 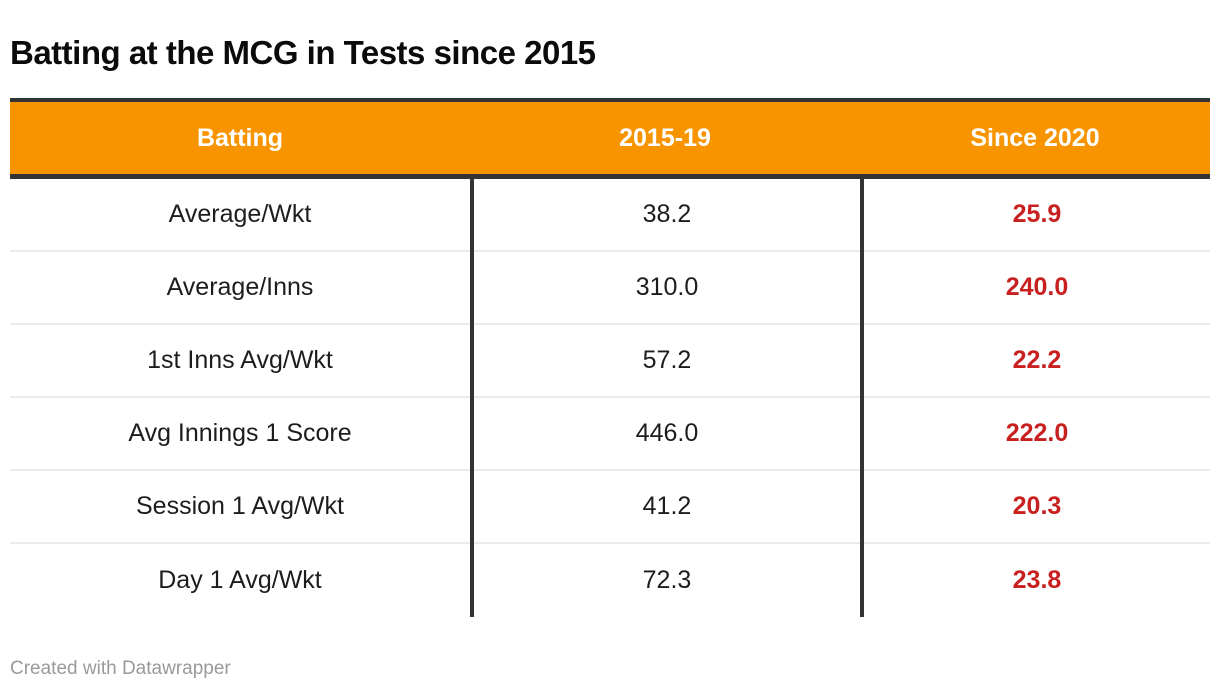 I want to click on column-header-since-2020: Since 2020, so click(x=1035, y=137).